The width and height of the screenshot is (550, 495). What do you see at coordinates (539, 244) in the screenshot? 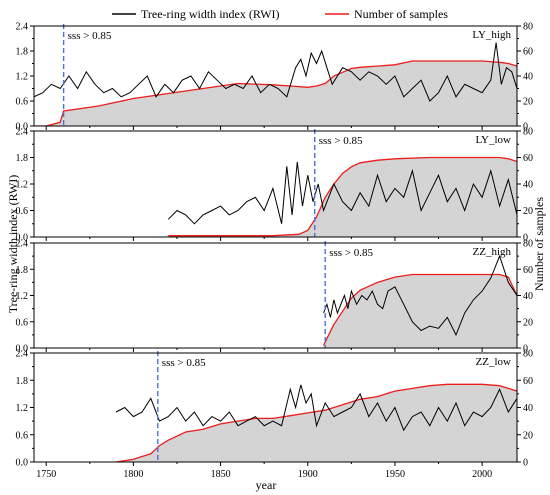
I see `y-axis-right-title: Number of samples` at bounding box center [539, 244].